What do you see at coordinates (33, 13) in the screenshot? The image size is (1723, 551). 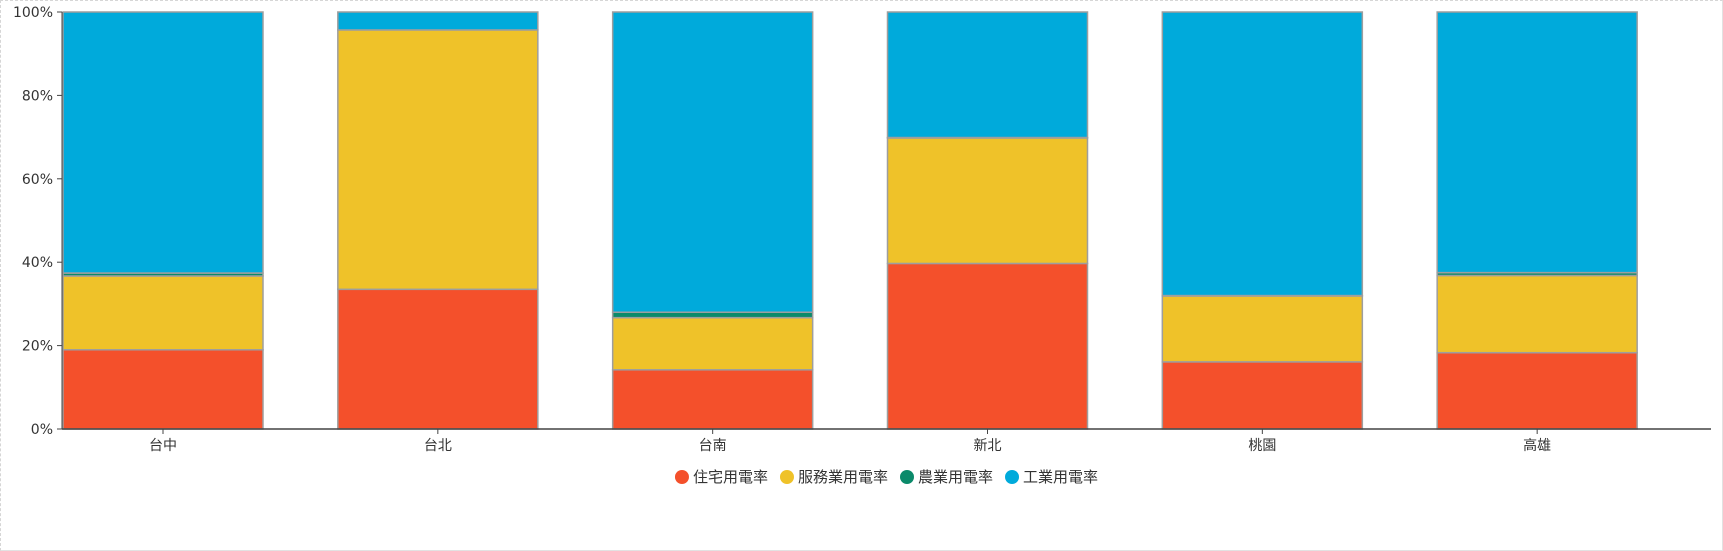 I see `y-tick-label: 100%` at bounding box center [33, 13].